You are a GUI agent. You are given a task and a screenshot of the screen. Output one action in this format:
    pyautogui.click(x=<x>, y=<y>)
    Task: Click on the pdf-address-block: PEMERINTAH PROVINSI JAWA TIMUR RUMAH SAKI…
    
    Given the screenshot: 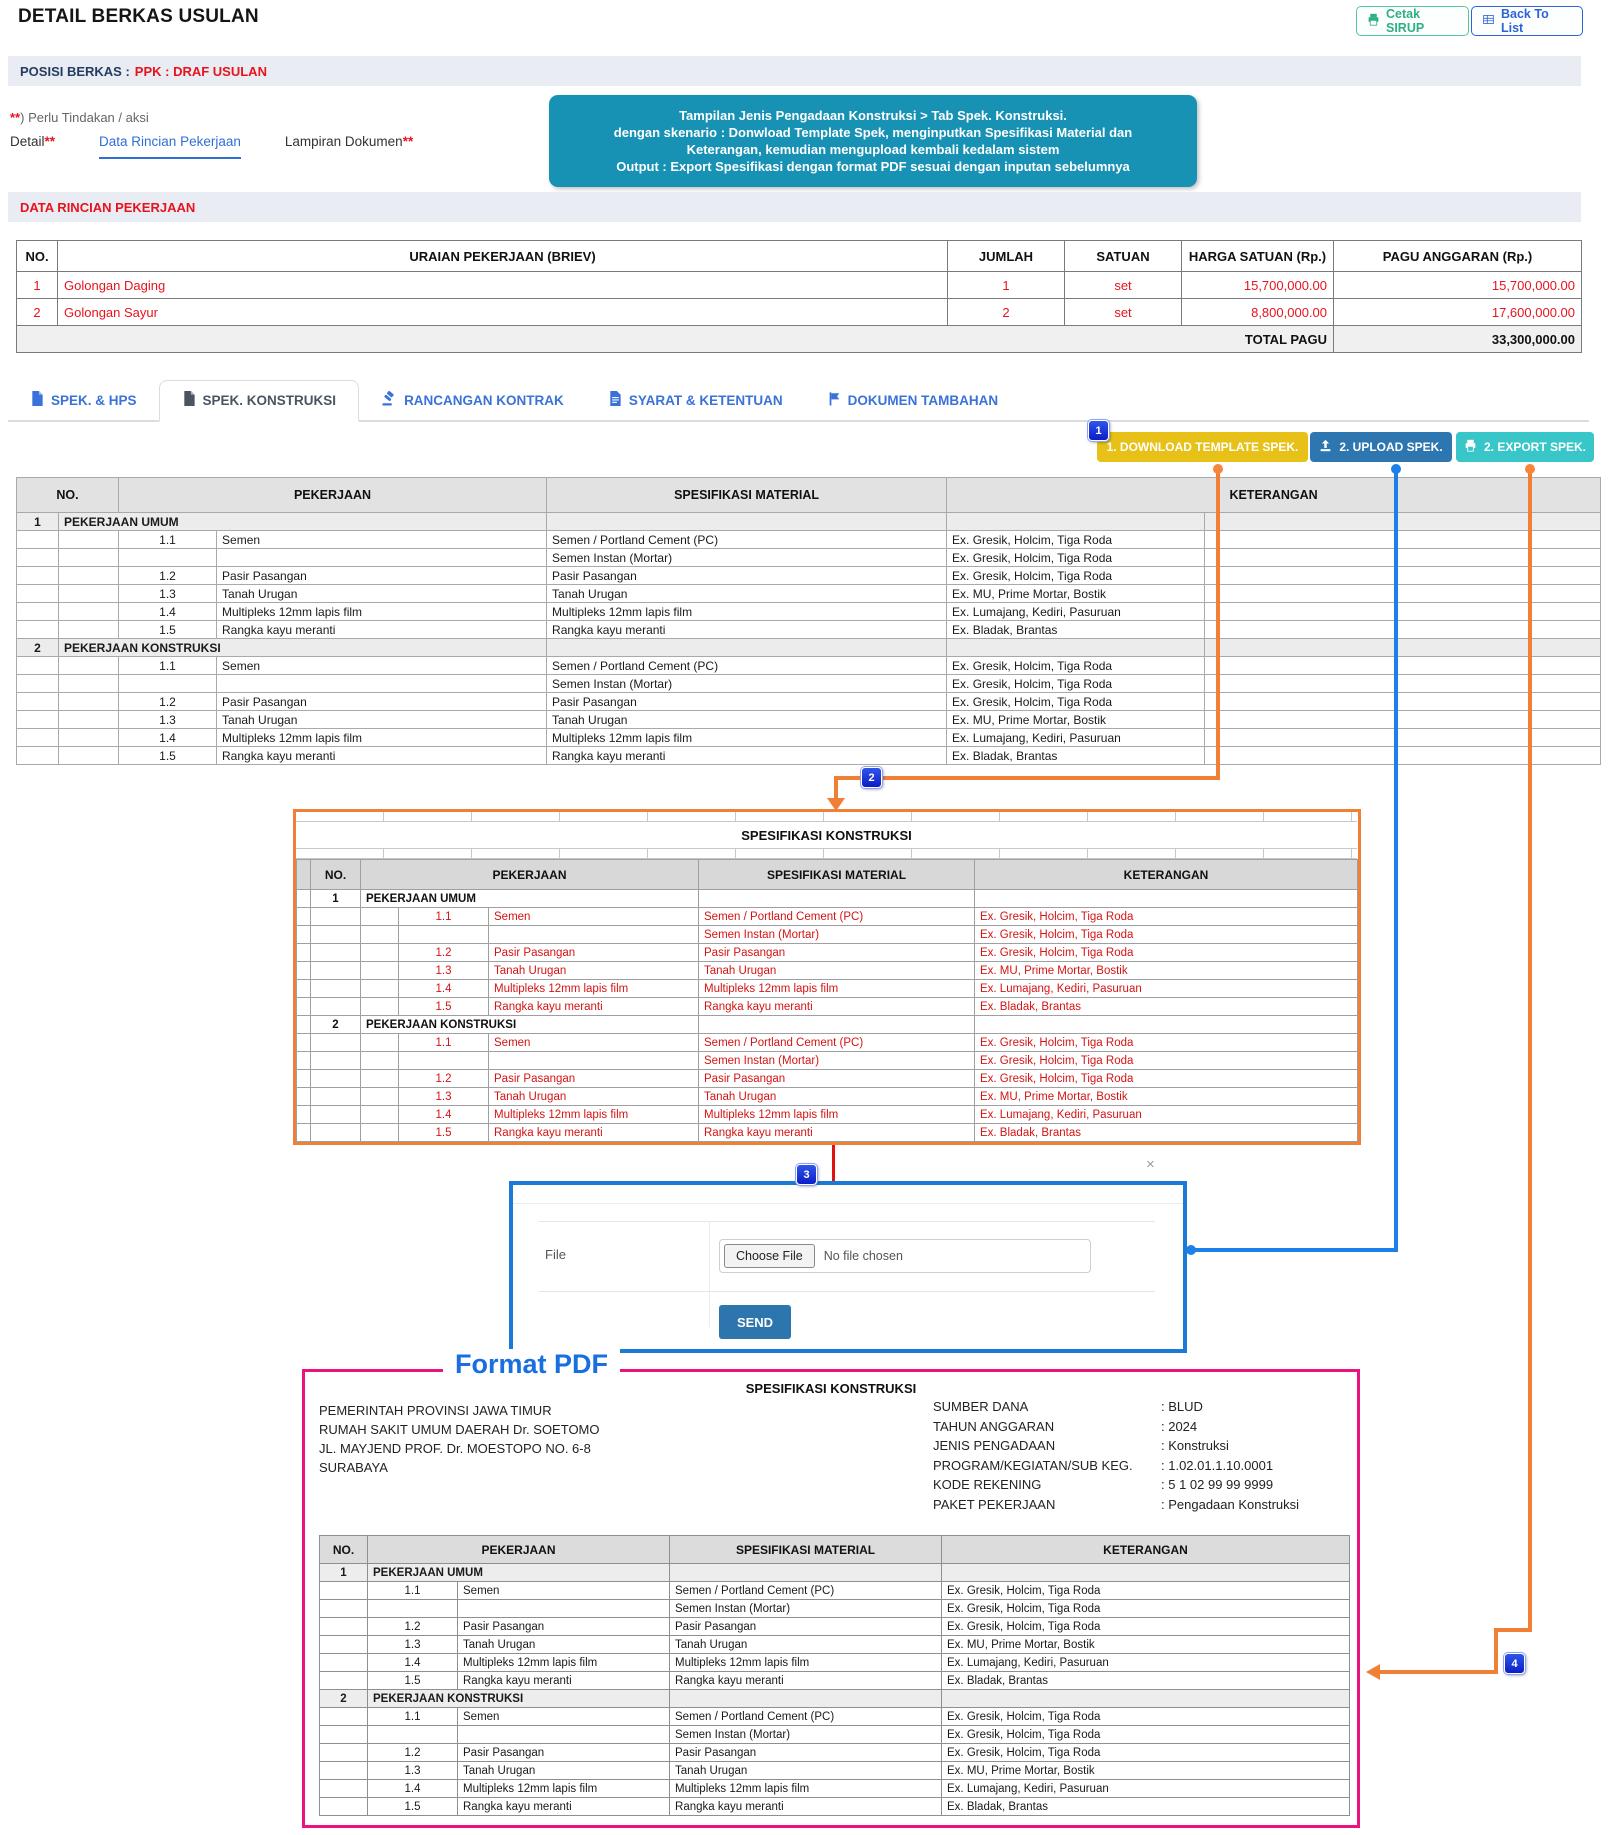 What is the action you would take?
    pyautogui.click(x=459, y=1439)
    